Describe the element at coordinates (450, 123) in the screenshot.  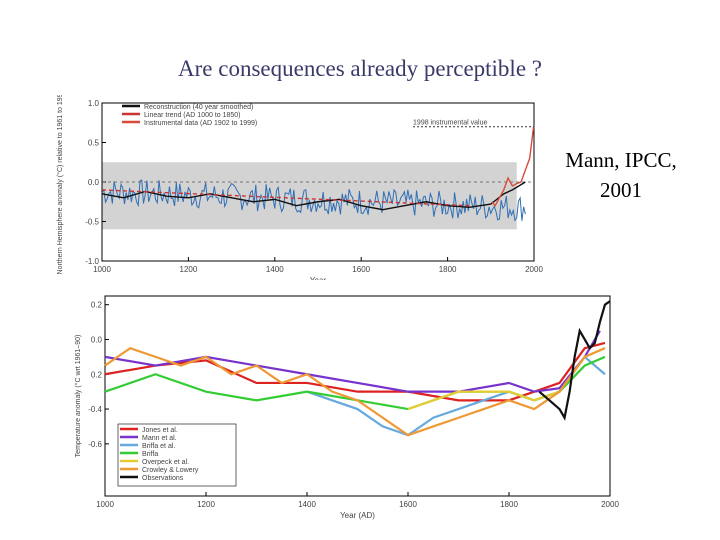
I see `annotation-label: 1998 instrumental value` at that location.